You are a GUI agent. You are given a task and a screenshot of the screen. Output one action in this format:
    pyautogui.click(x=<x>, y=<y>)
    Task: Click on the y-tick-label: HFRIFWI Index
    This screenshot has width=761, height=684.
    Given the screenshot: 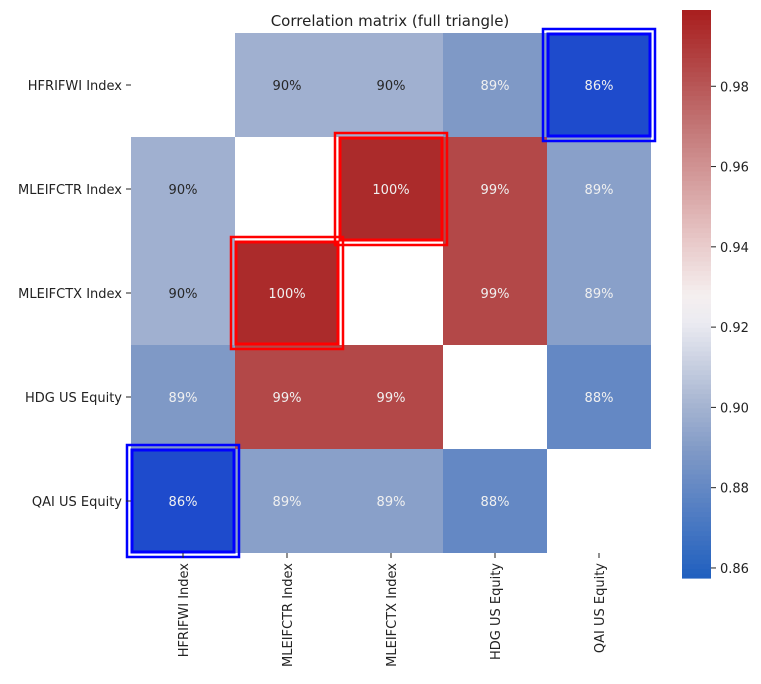 What is the action you would take?
    pyautogui.click(x=75, y=86)
    